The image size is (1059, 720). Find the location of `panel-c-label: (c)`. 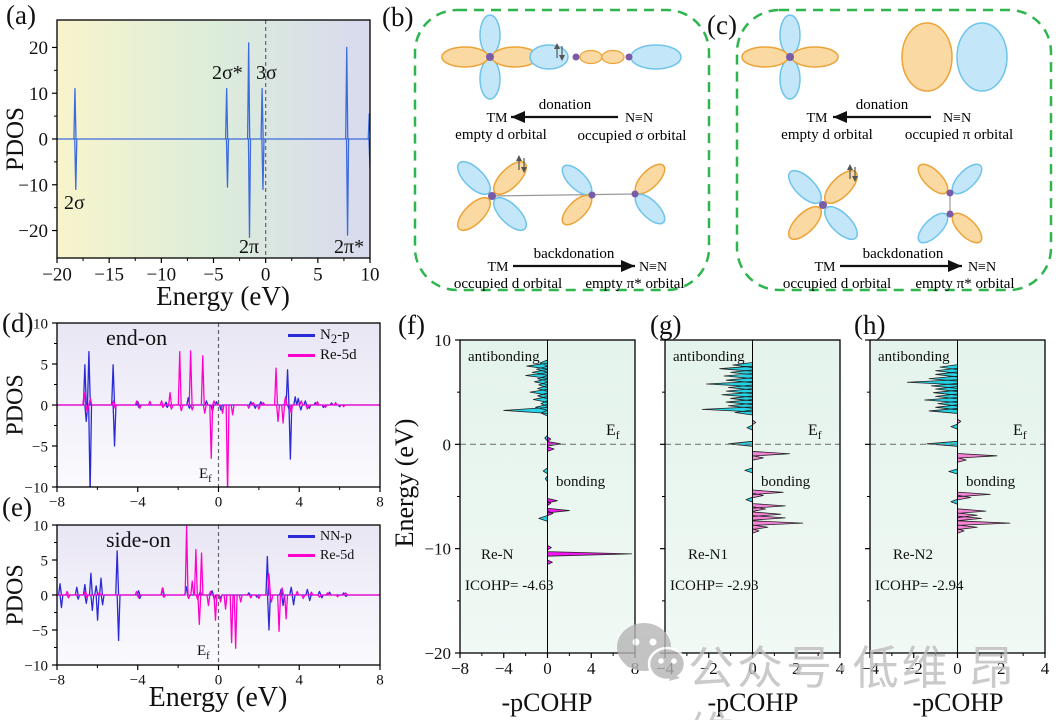

panel-c-label: (c) is located at coordinates (722, 25).